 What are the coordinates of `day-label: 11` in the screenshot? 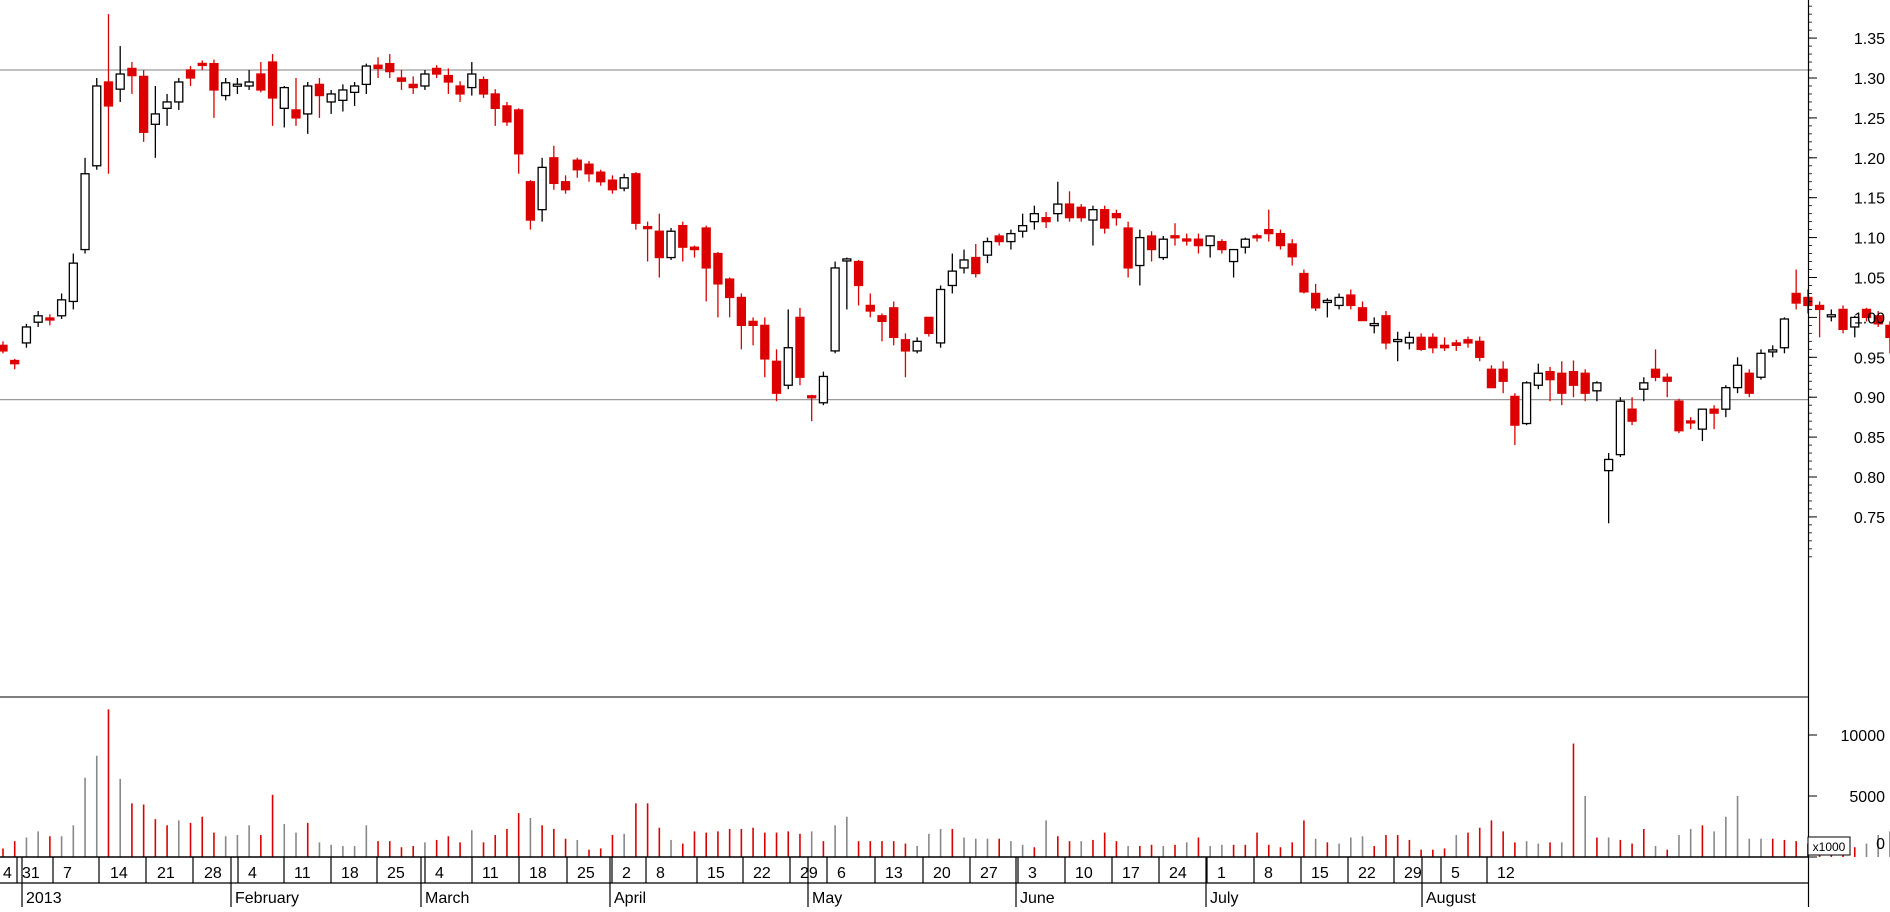 It's located at (302, 873).